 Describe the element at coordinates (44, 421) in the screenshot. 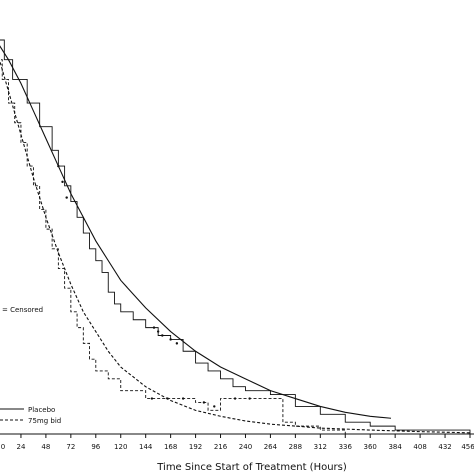

I see `legend-75mg-label: 75mg bid` at that location.